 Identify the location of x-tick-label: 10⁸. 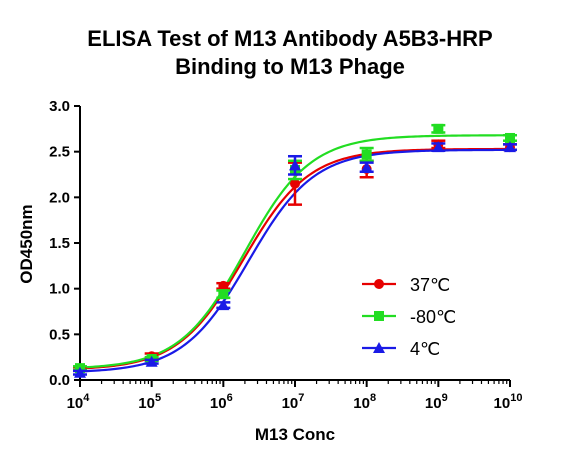
(364, 402).